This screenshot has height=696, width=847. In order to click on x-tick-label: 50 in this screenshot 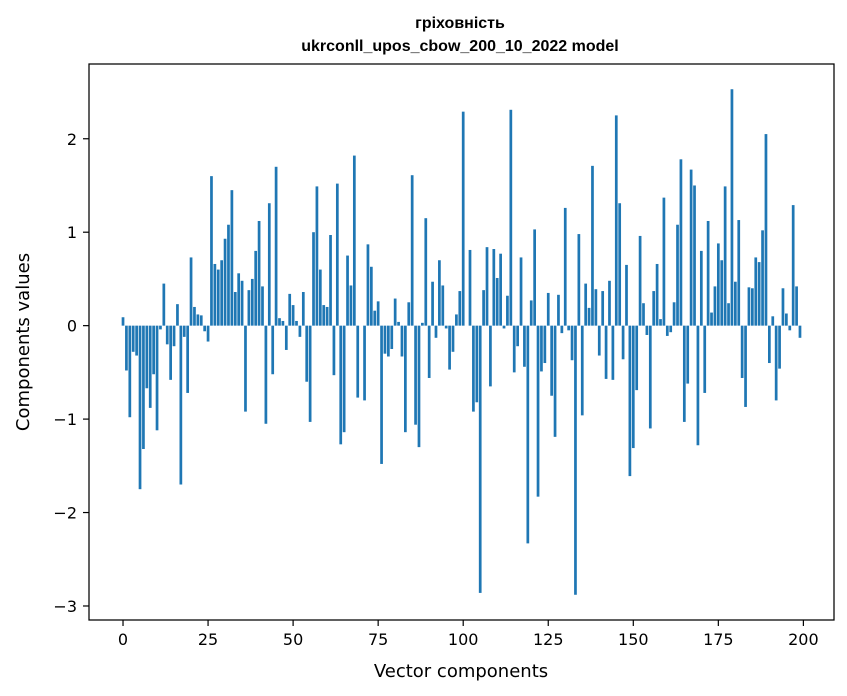, I will do `click(293, 639)`.